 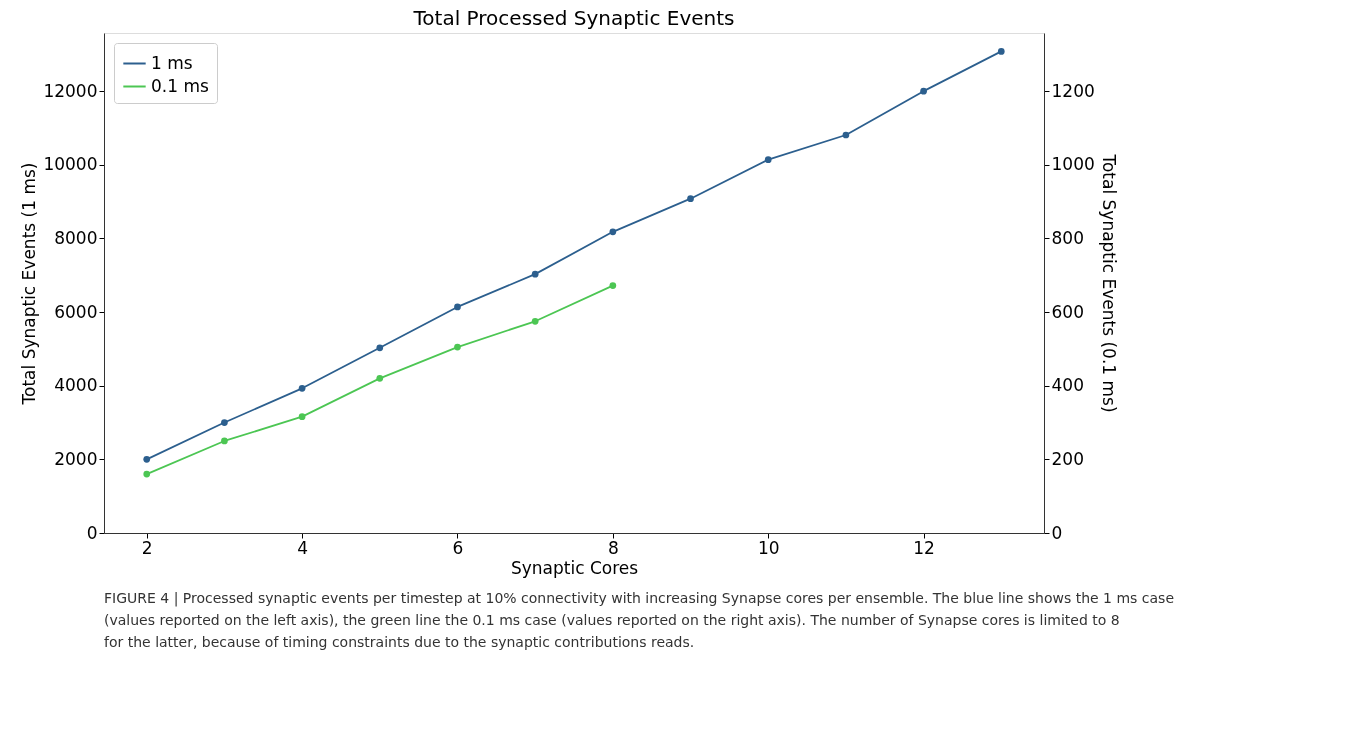 I want to click on y-tick-label: 4000, so click(x=76, y=385).